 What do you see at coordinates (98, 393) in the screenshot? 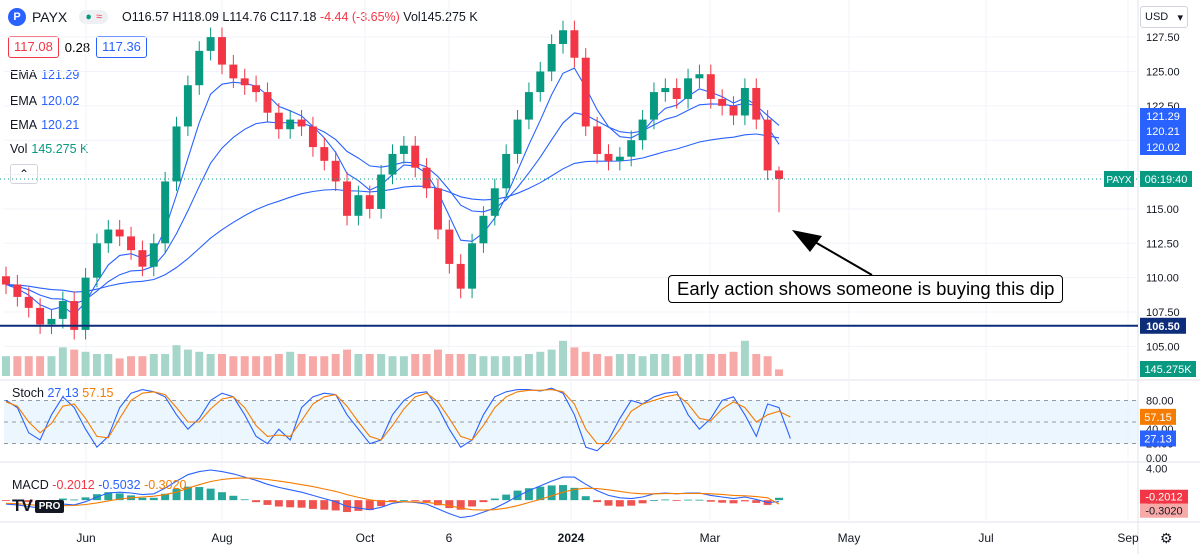
I see `stoch-d-value: 57.15` at bounding box center [98, 393].